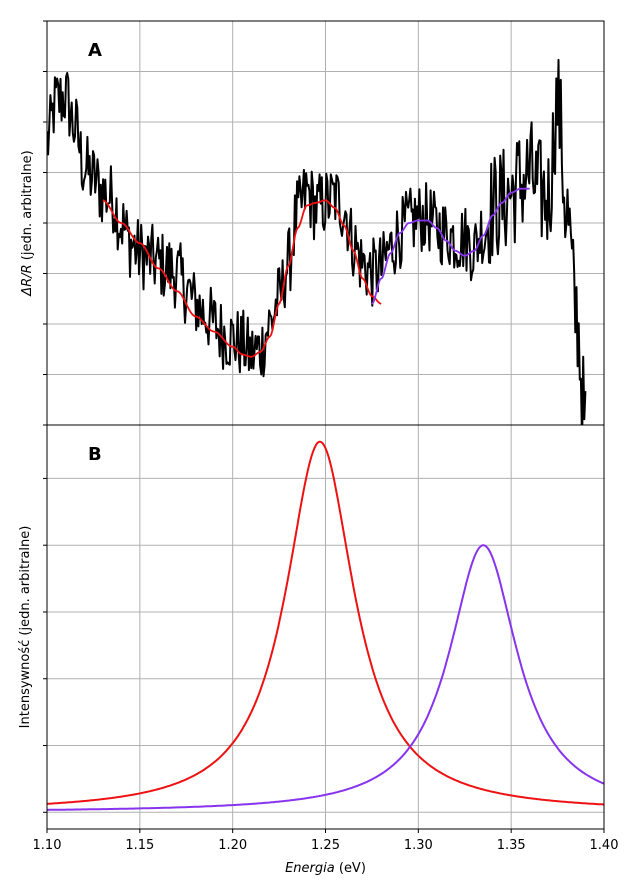 The image size is (630, 891). I want to click on panel-b-xtick-label: 1.30, so click(418, 845).